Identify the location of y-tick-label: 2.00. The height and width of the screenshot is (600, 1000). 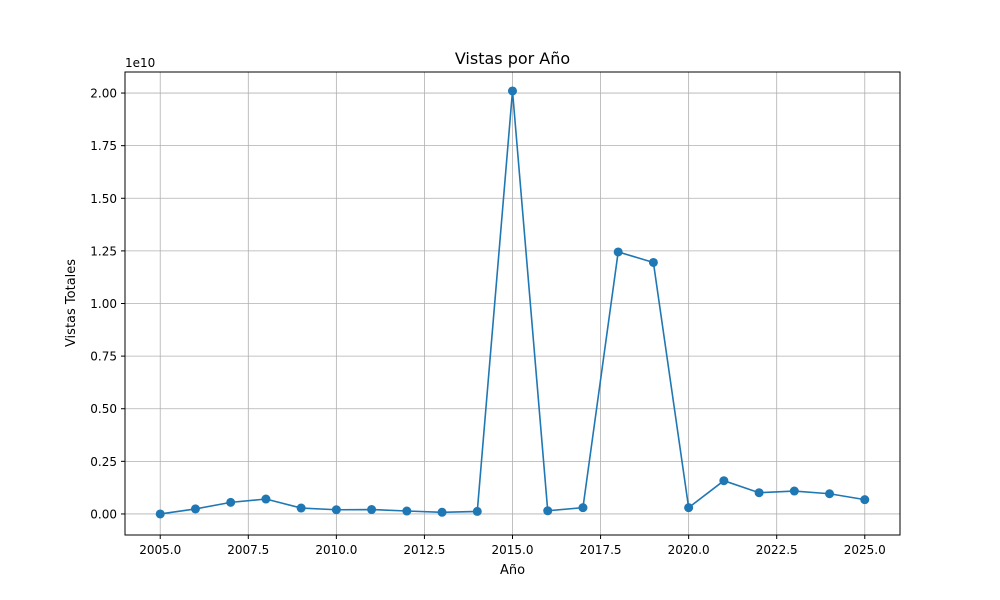
(103, 94).